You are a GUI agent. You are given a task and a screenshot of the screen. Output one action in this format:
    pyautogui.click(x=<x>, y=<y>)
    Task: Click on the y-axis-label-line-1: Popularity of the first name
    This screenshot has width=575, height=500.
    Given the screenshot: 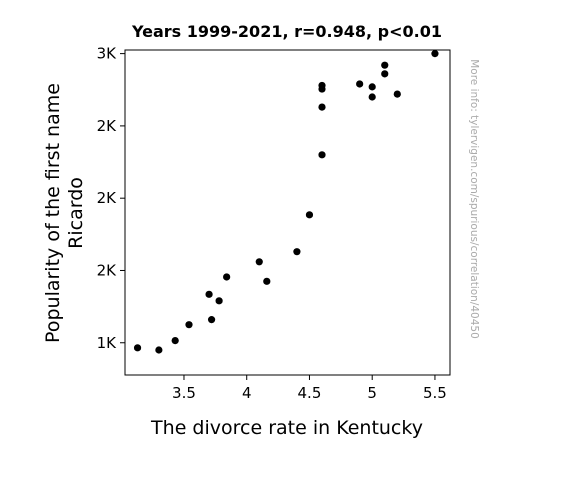 What is the action you would take?
    pyautogui.click(x=53, y=213)
    